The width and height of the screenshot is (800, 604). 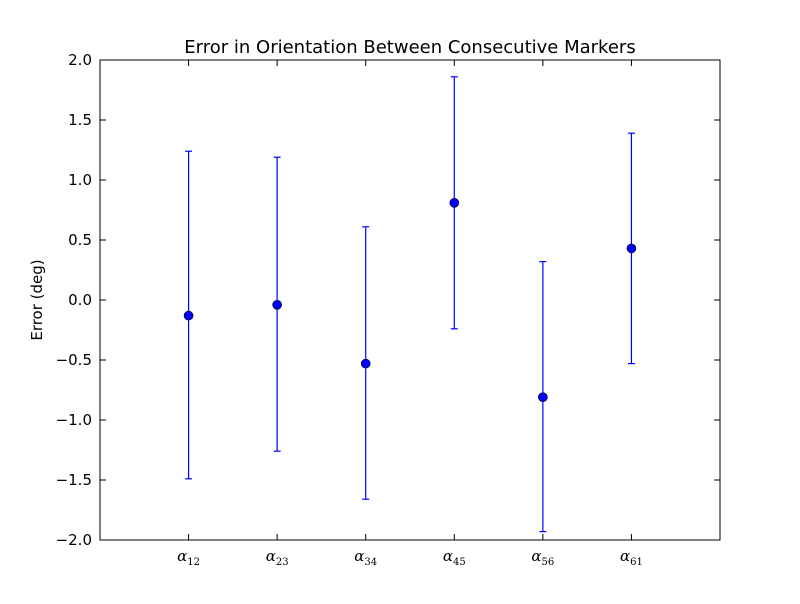 What do you see at coordinates (631, 557) in the screenshot?
I see `x-tick-label: α61` at bounding box center [631, 557].